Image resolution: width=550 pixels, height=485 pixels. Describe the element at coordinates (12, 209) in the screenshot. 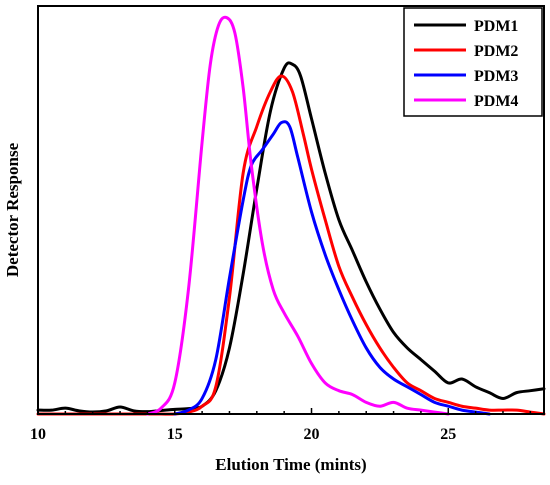

I see `y-axis-label: Detector Response` at that location.